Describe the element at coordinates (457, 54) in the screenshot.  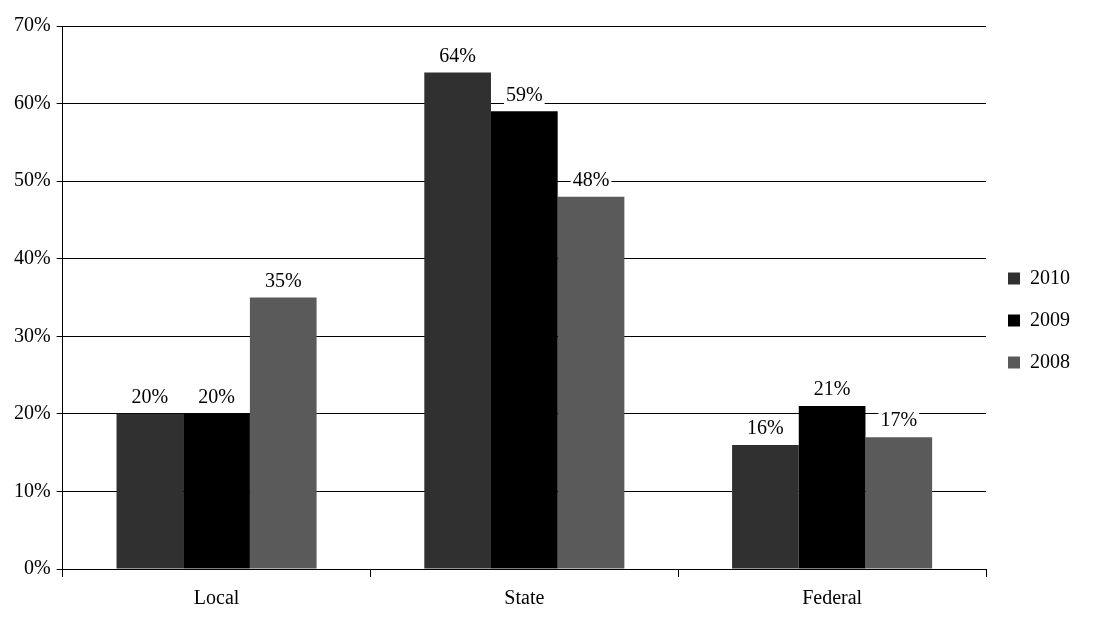
I see `data-label: 64%` at that location.